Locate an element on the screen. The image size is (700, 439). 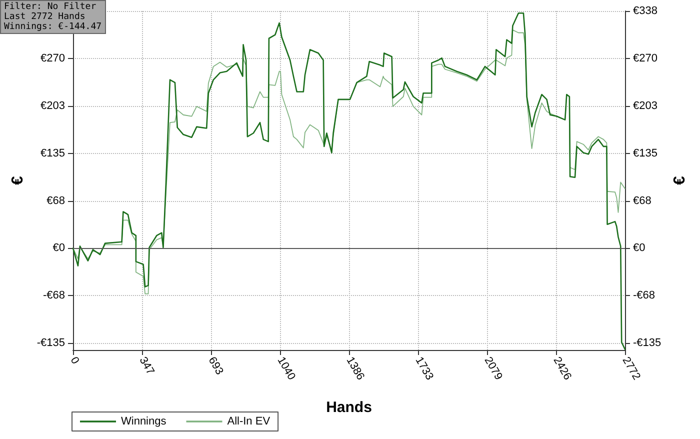
y-tick-label: -€135 is located at coordinates (50, 343).